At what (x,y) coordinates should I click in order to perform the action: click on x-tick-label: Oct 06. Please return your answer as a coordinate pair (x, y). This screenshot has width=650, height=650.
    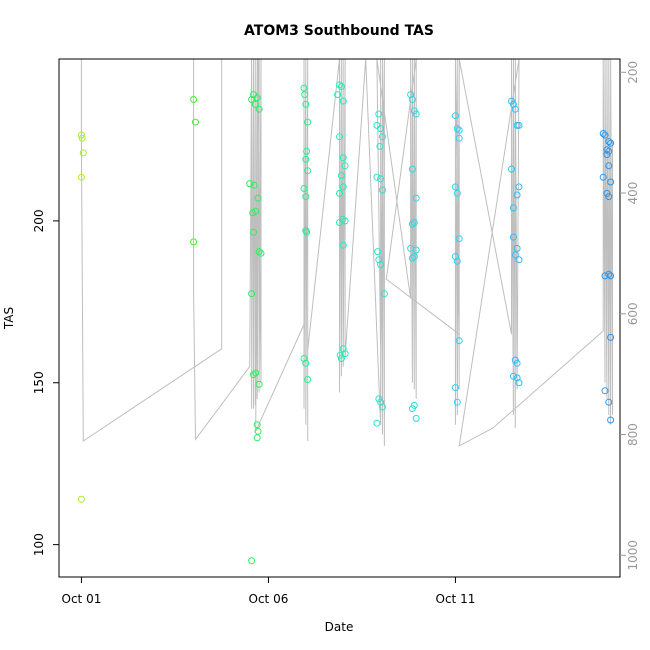
    Looking at the image, I should click on (269, 599).